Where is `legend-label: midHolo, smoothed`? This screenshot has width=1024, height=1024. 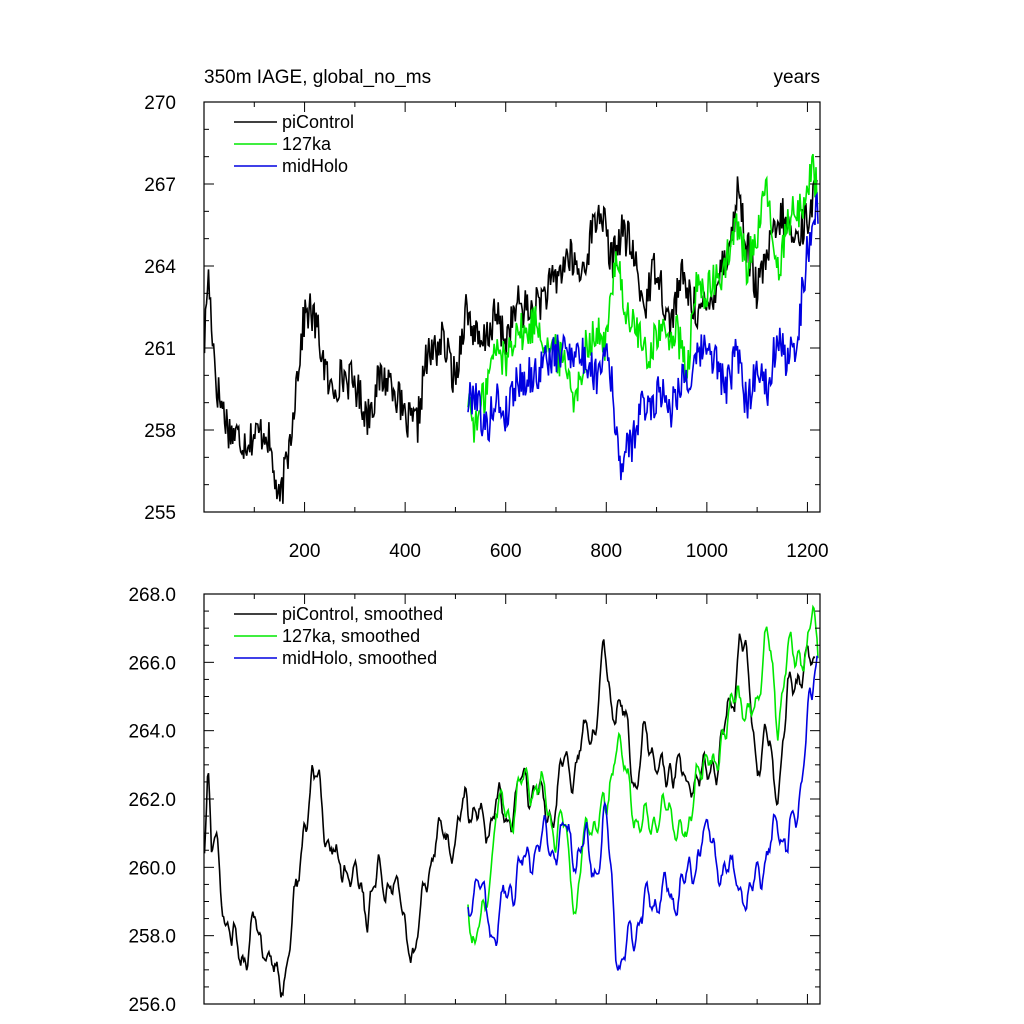 legend-label: midHolo, smoothed is located at coordinates (359, 658).